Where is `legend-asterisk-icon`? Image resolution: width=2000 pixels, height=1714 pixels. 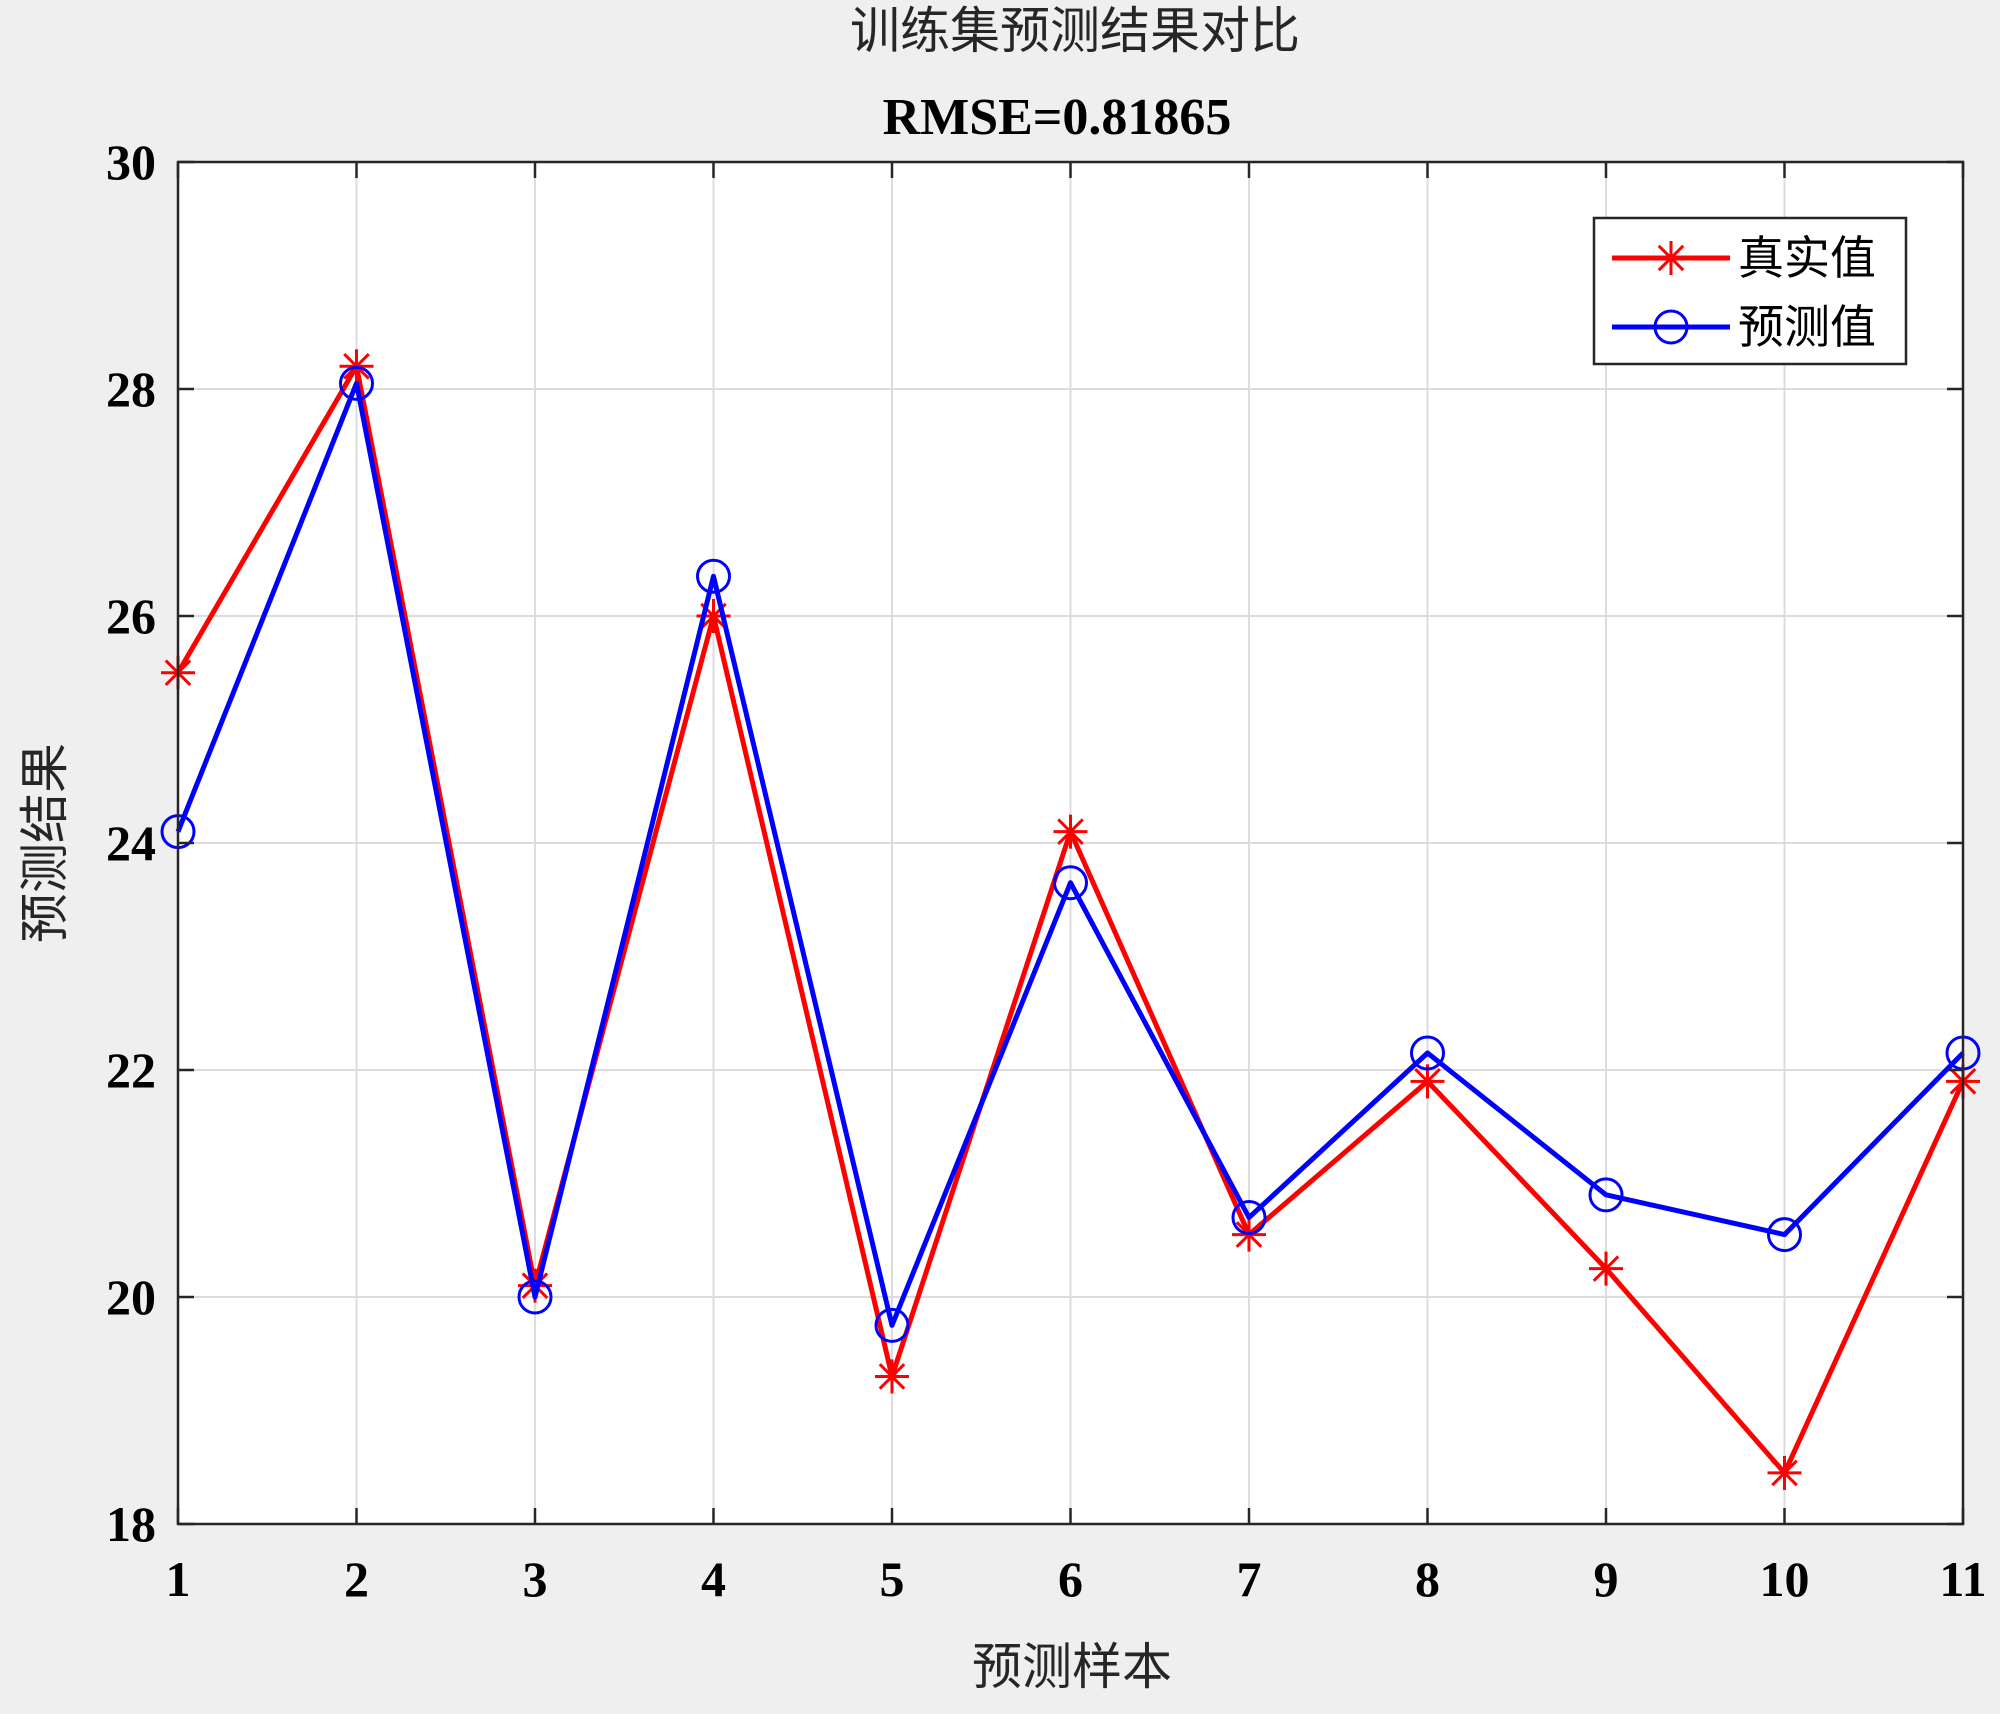 legend-asterisk-icon is located at coordinates (1671, 258).